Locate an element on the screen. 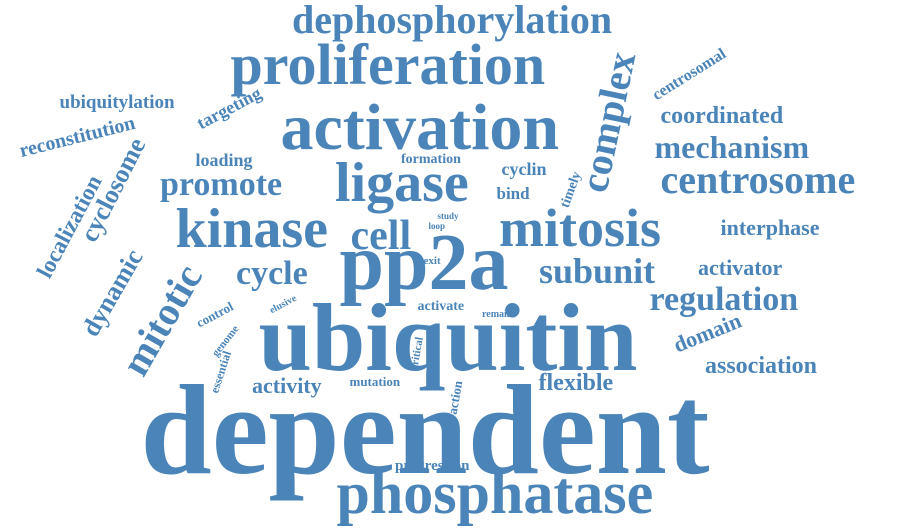  word-activity: activity is located at coordinates (287, 385).